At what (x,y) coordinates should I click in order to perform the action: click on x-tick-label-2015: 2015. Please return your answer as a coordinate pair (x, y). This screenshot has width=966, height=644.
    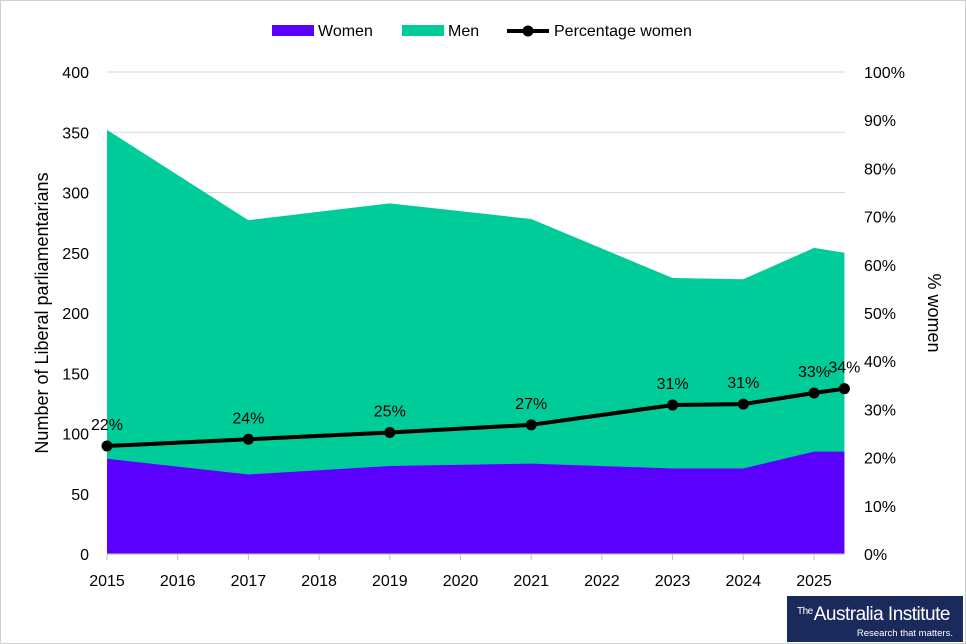
    Looking at the image, I should click on (107, 581).